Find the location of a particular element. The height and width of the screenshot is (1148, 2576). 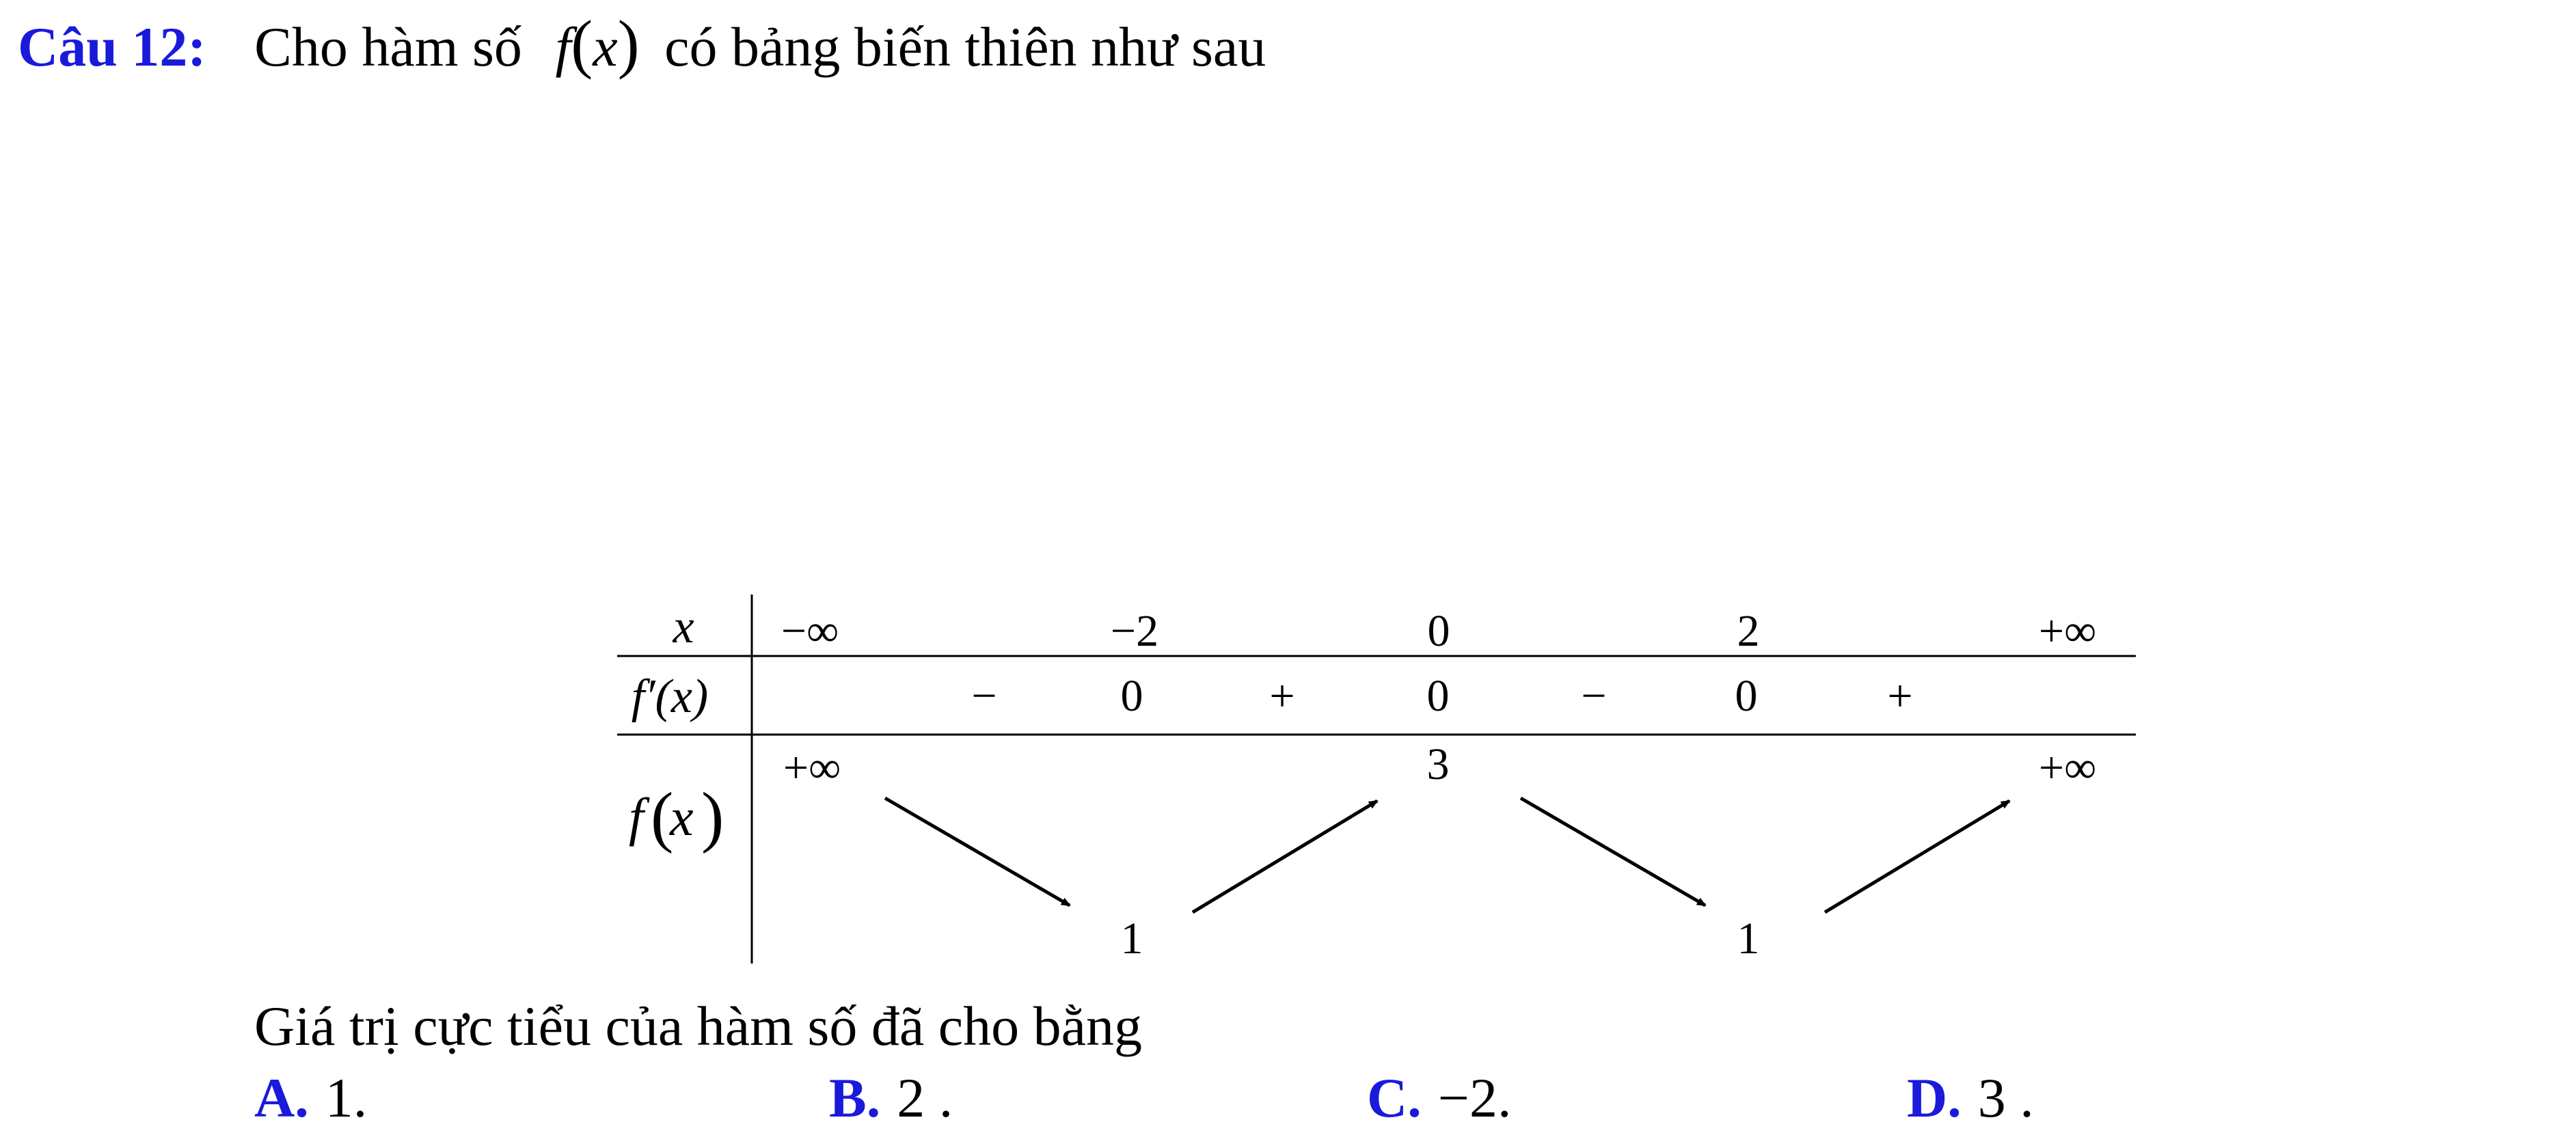

x-value-neg-inf: −∞ is located at coordinates (810, 631).